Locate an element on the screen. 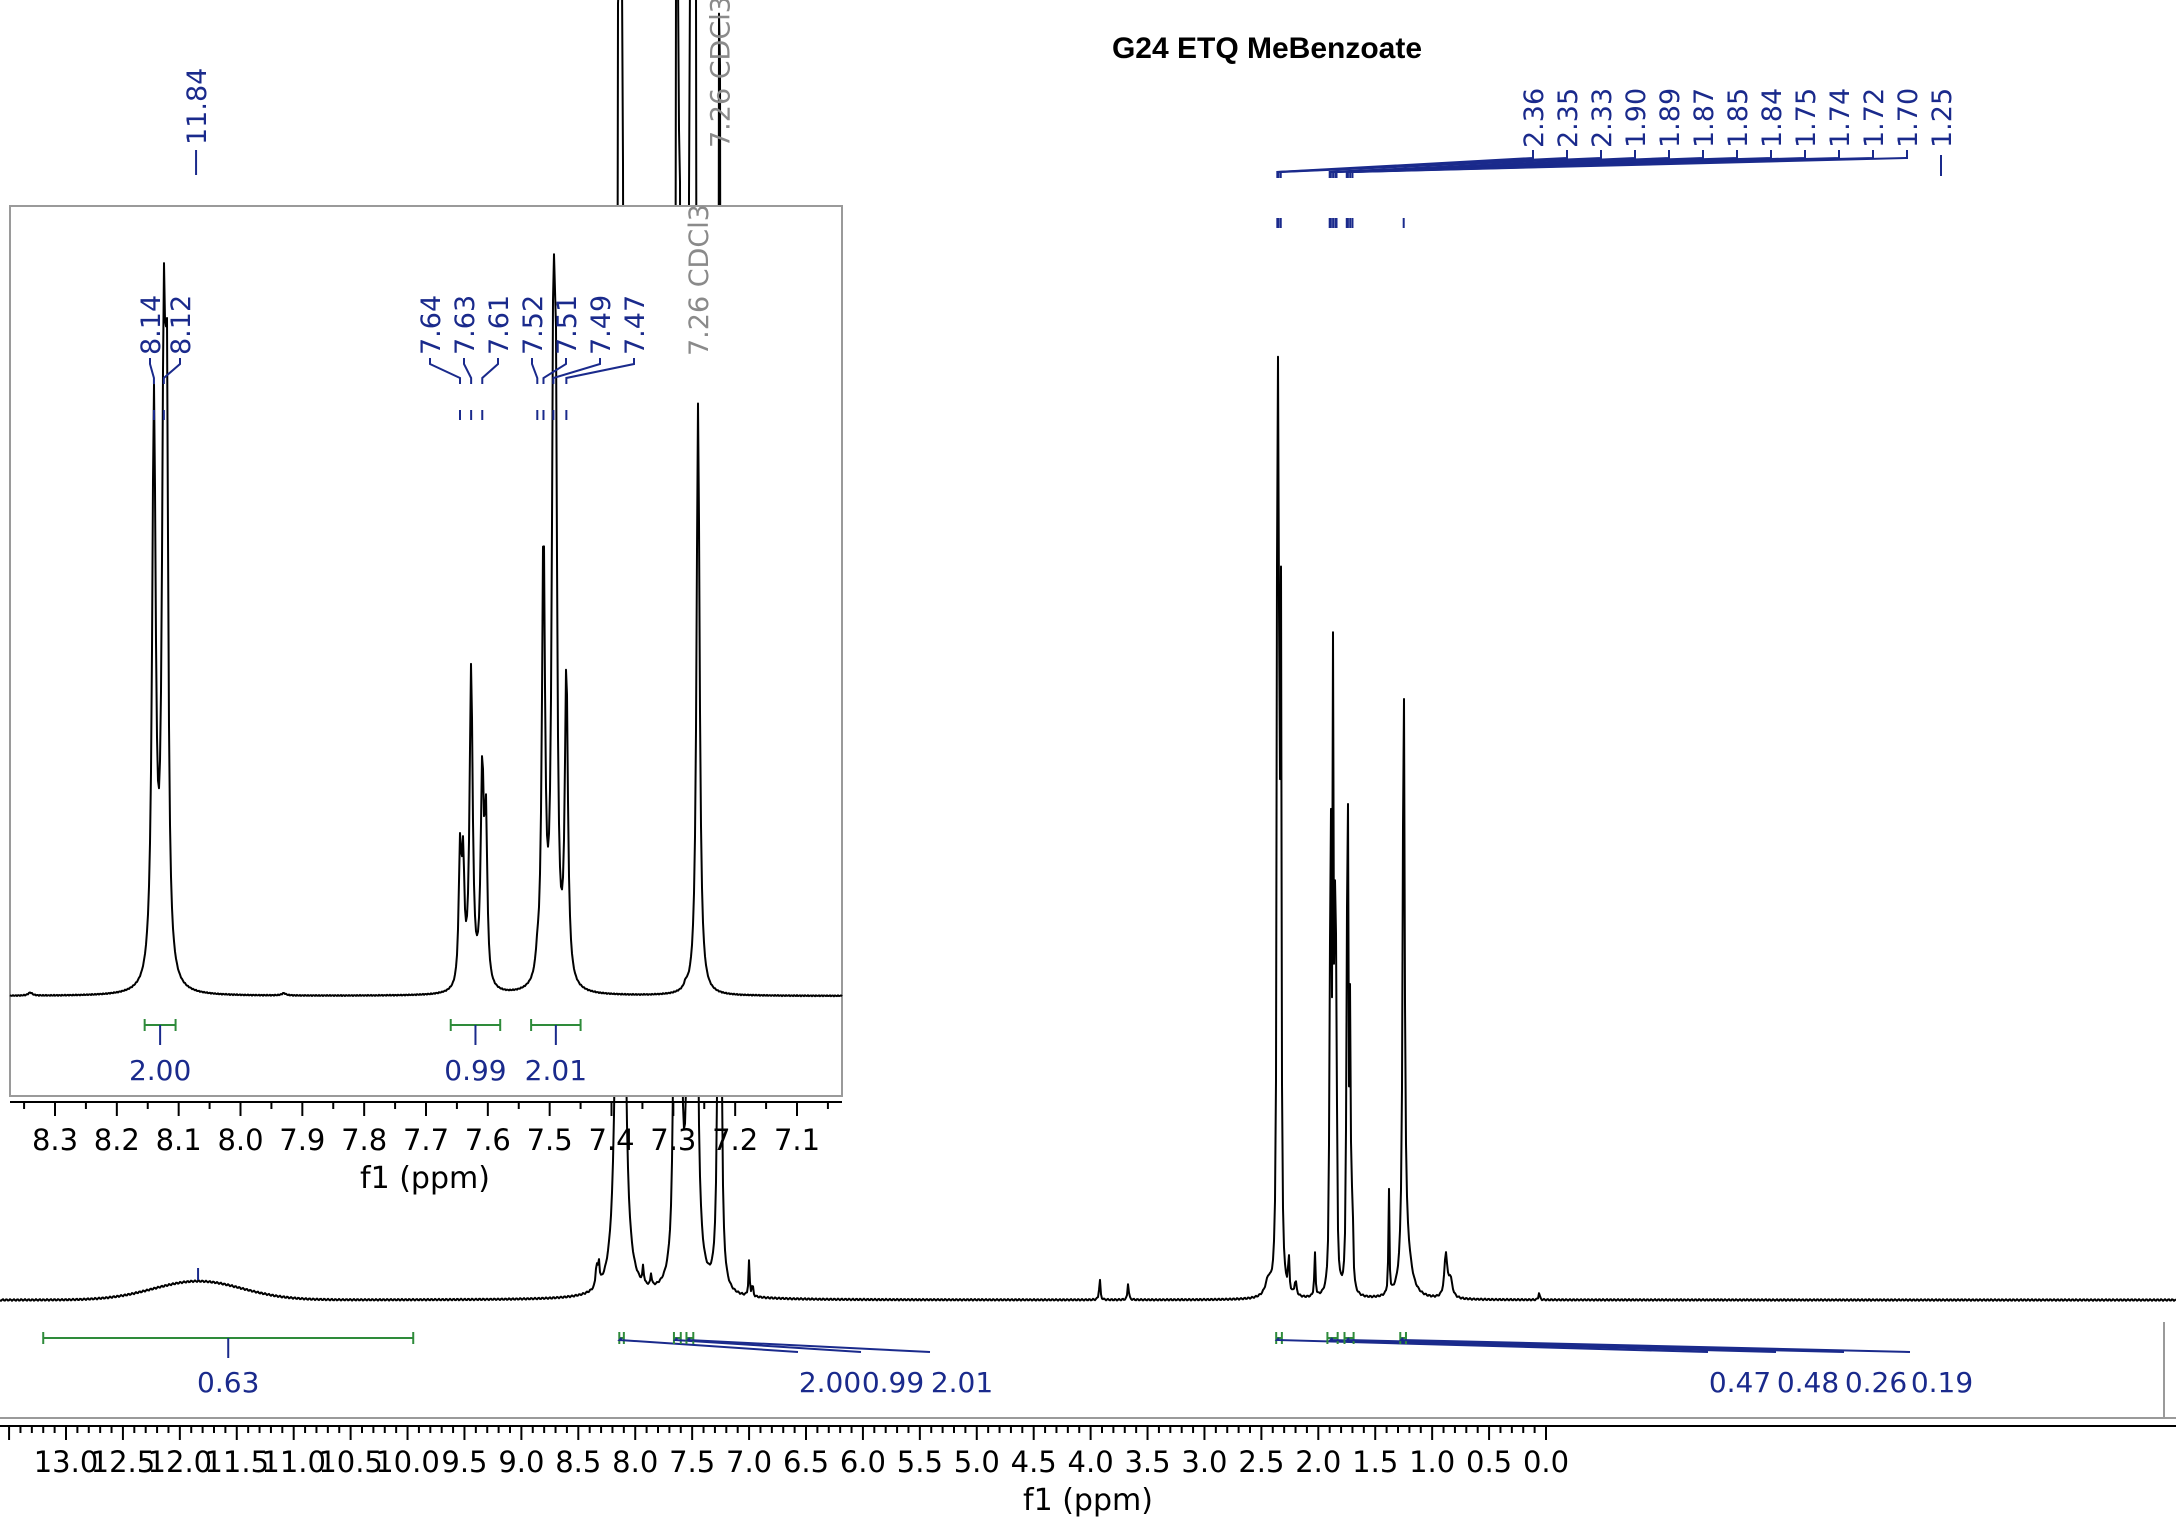 Image resolution: width=2176 pixels, height=1518 pixels. main-integral: 0.26 is located at coordinates (1625, 1365).